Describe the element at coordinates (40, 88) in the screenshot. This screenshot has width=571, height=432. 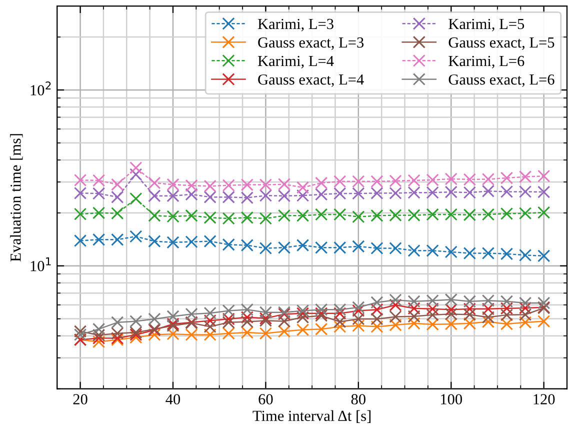
I see `y-tick-label: 10$^{2}$` at that location.